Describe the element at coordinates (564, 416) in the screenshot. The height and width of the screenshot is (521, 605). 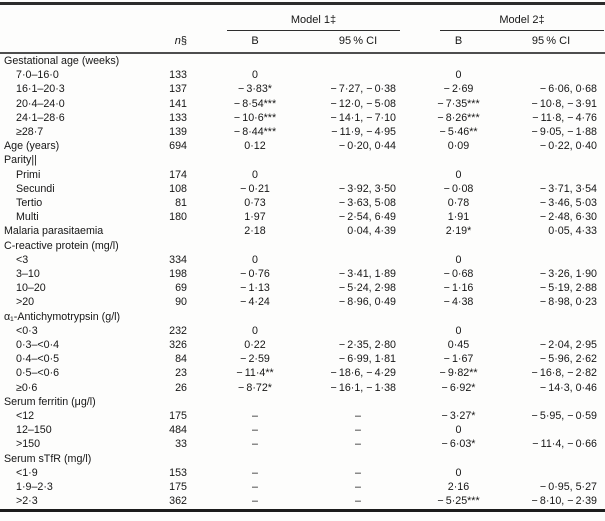
I see `model2-ci-cell: − 5·95, − 0·59` at that location.